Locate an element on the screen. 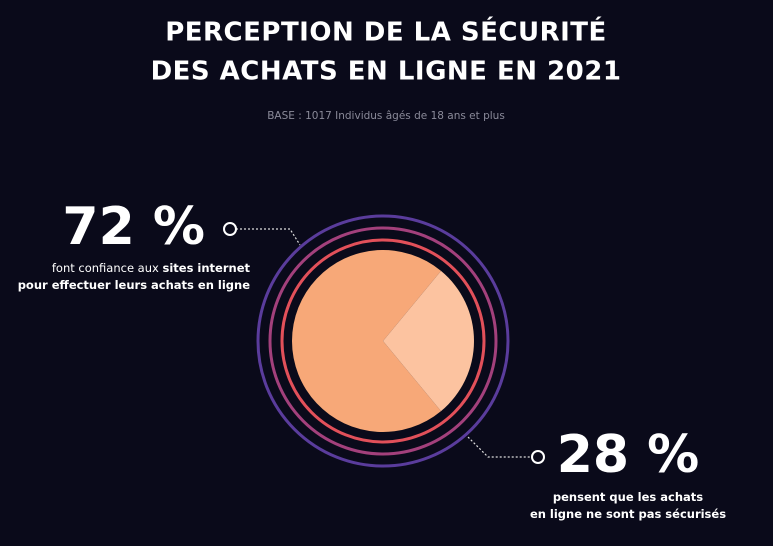  pie is located at coordinates (383, 341).